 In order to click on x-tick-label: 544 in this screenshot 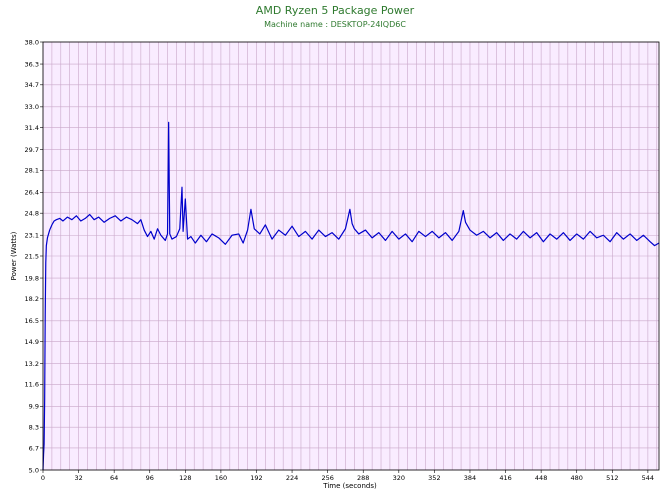, I will do `click(648, 478)`.